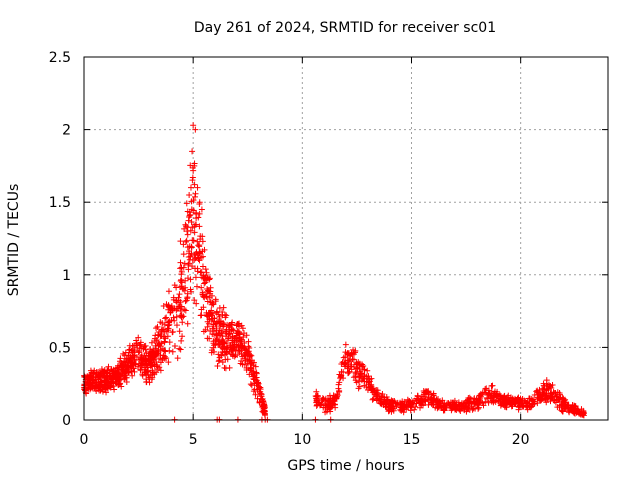 The height and width of the screenshot is (480, 640). I want to click on y-tick-label: 1.5, so click(60, 203).